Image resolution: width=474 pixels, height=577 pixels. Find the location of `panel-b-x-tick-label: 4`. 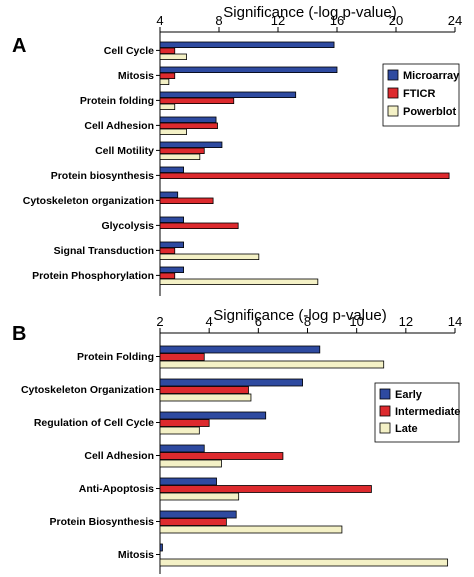

panel-b-x-tick-label: 4 is located at coordinates (209, 321).